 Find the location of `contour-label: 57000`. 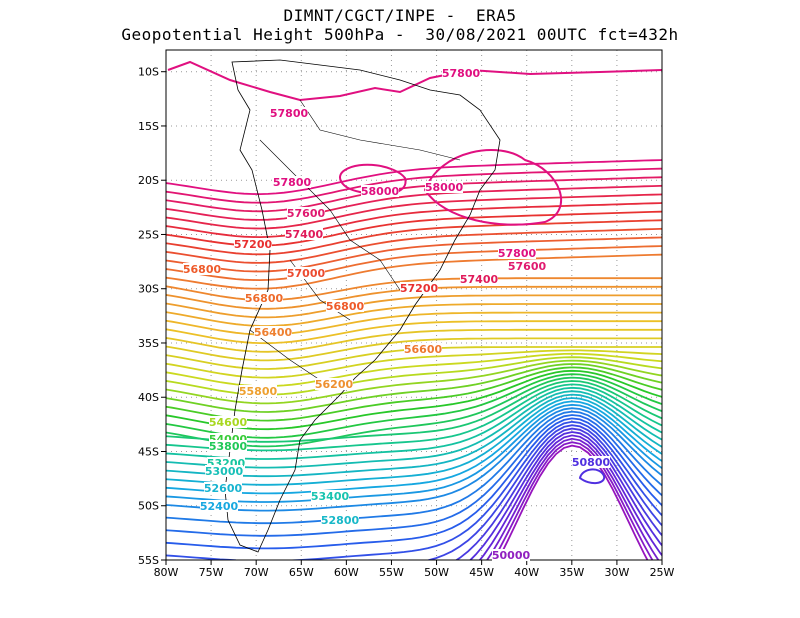

contour-label: 57000 is located at coordinates (306, 273).